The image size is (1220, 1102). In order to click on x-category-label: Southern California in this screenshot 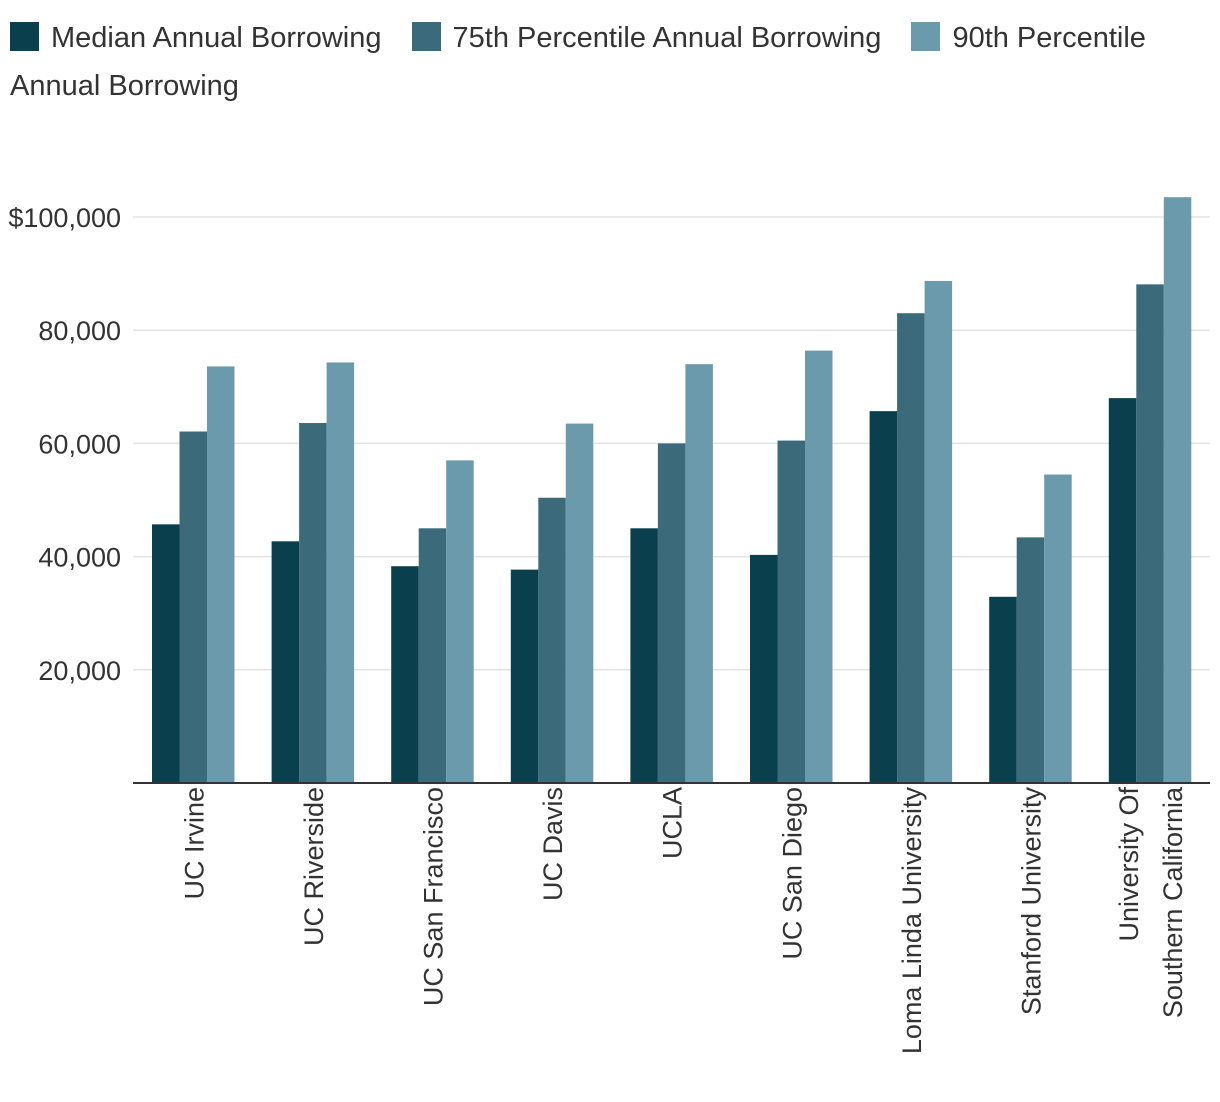, I will do `click(1173, 902)`.